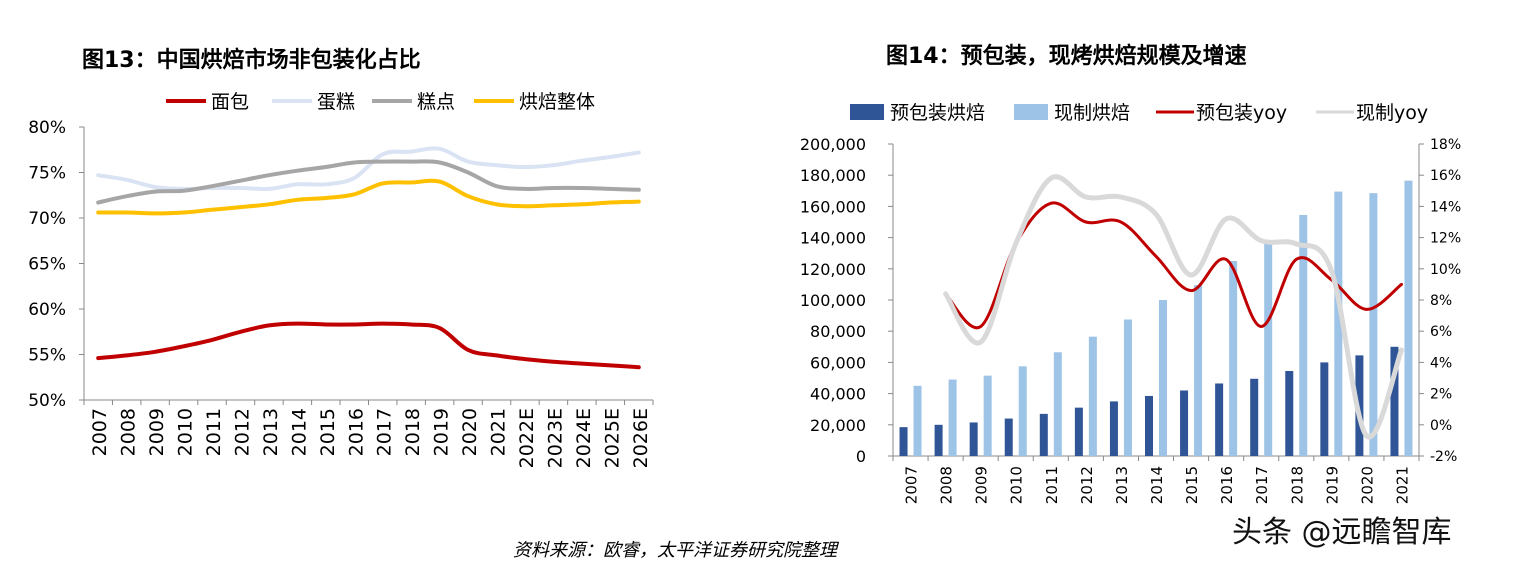 The image size is (1525, 563). Describe the element at coordinates (251, 60) in the screenshot. I see `chart13-title: 图13：中国烘焙市场非包装化占比` at that location.